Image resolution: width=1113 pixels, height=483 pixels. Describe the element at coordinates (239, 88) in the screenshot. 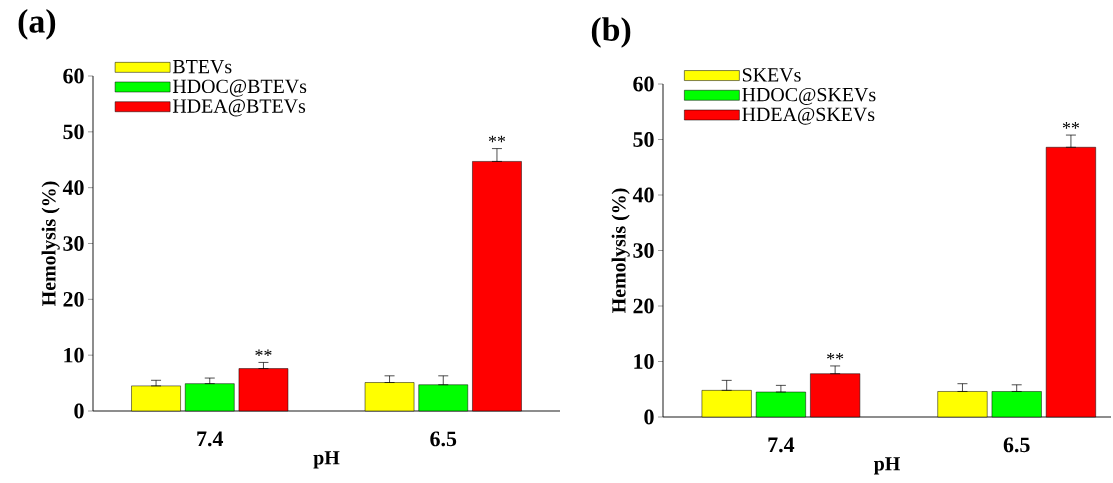

I see `legend-label: HDOC@BTEVs` at that location.